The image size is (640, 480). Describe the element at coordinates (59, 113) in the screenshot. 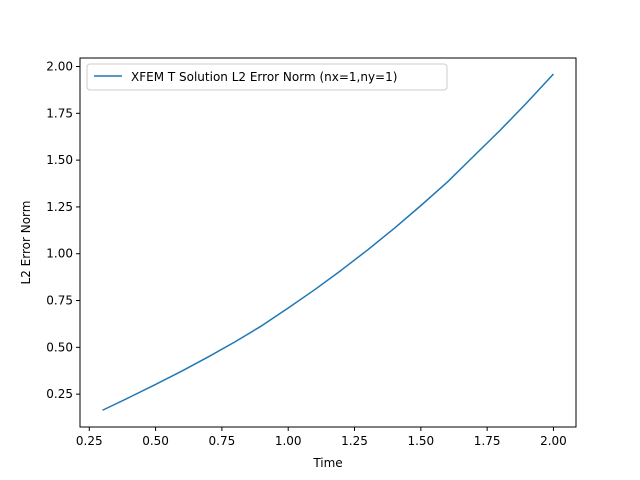

I see `y-tick-label: 1.75` at that location.